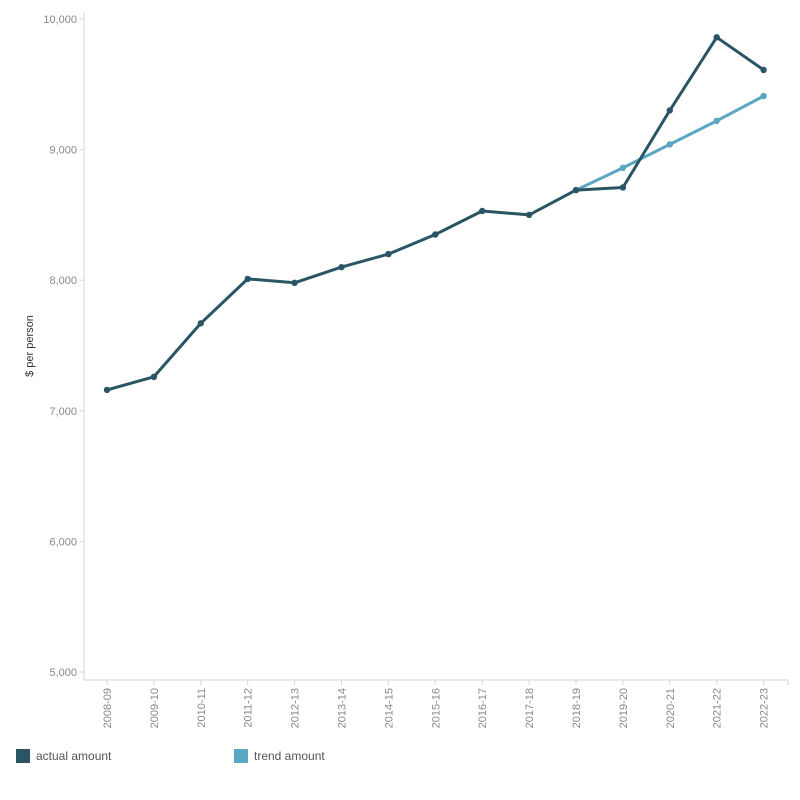 The image size is (800, 800). Describe the element at coordinates (63, 673) in the screenshot. I see `y-tick-label: 5,000` at that location.